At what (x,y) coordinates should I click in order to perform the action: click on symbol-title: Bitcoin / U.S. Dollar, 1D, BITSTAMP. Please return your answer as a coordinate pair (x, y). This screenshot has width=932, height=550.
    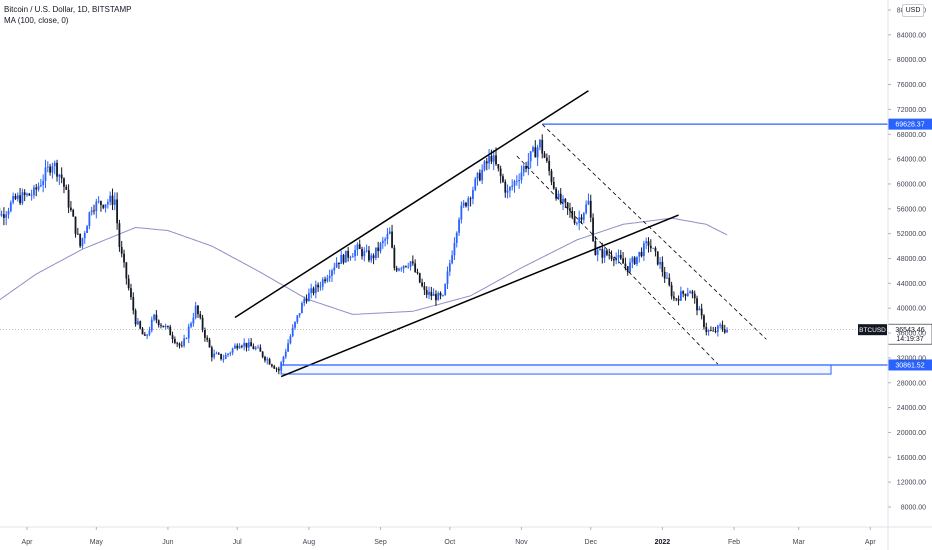
    Looking at the image, I should click on (68, 9).